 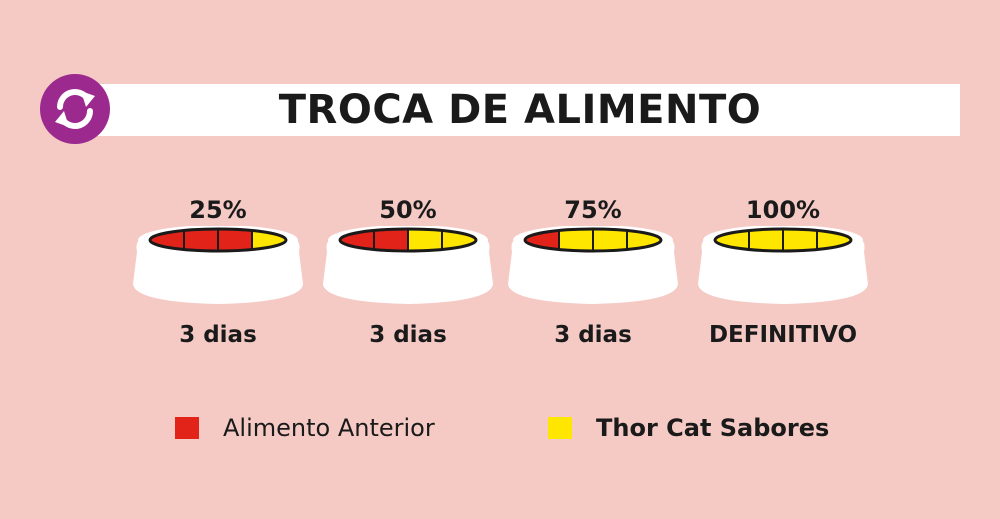 I want to click on legend-new-food: Thor Cat Sabores, so click(x=688, y=428).